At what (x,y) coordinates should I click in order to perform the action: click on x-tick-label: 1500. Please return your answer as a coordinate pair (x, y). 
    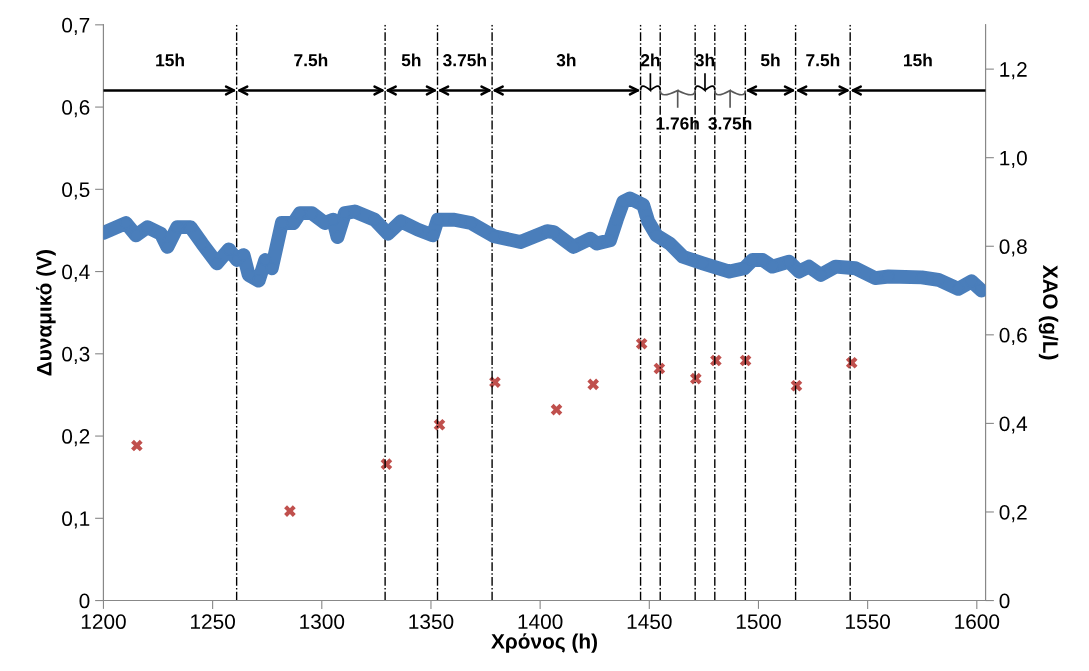
    Looking at the image, I should click on (758, 622).